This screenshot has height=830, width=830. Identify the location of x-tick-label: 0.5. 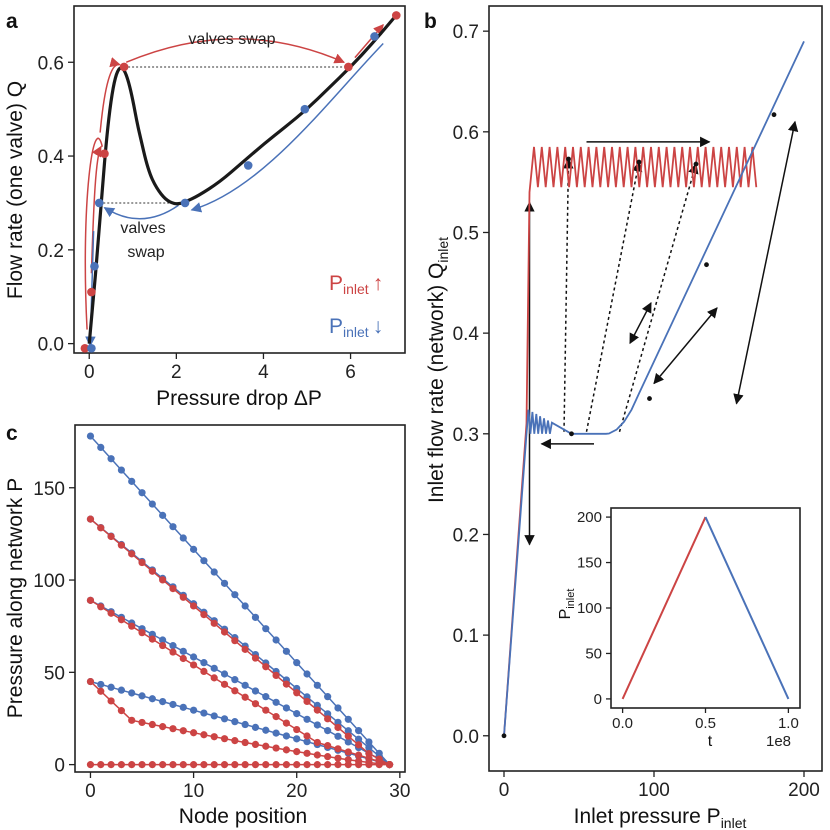
(705, 723).